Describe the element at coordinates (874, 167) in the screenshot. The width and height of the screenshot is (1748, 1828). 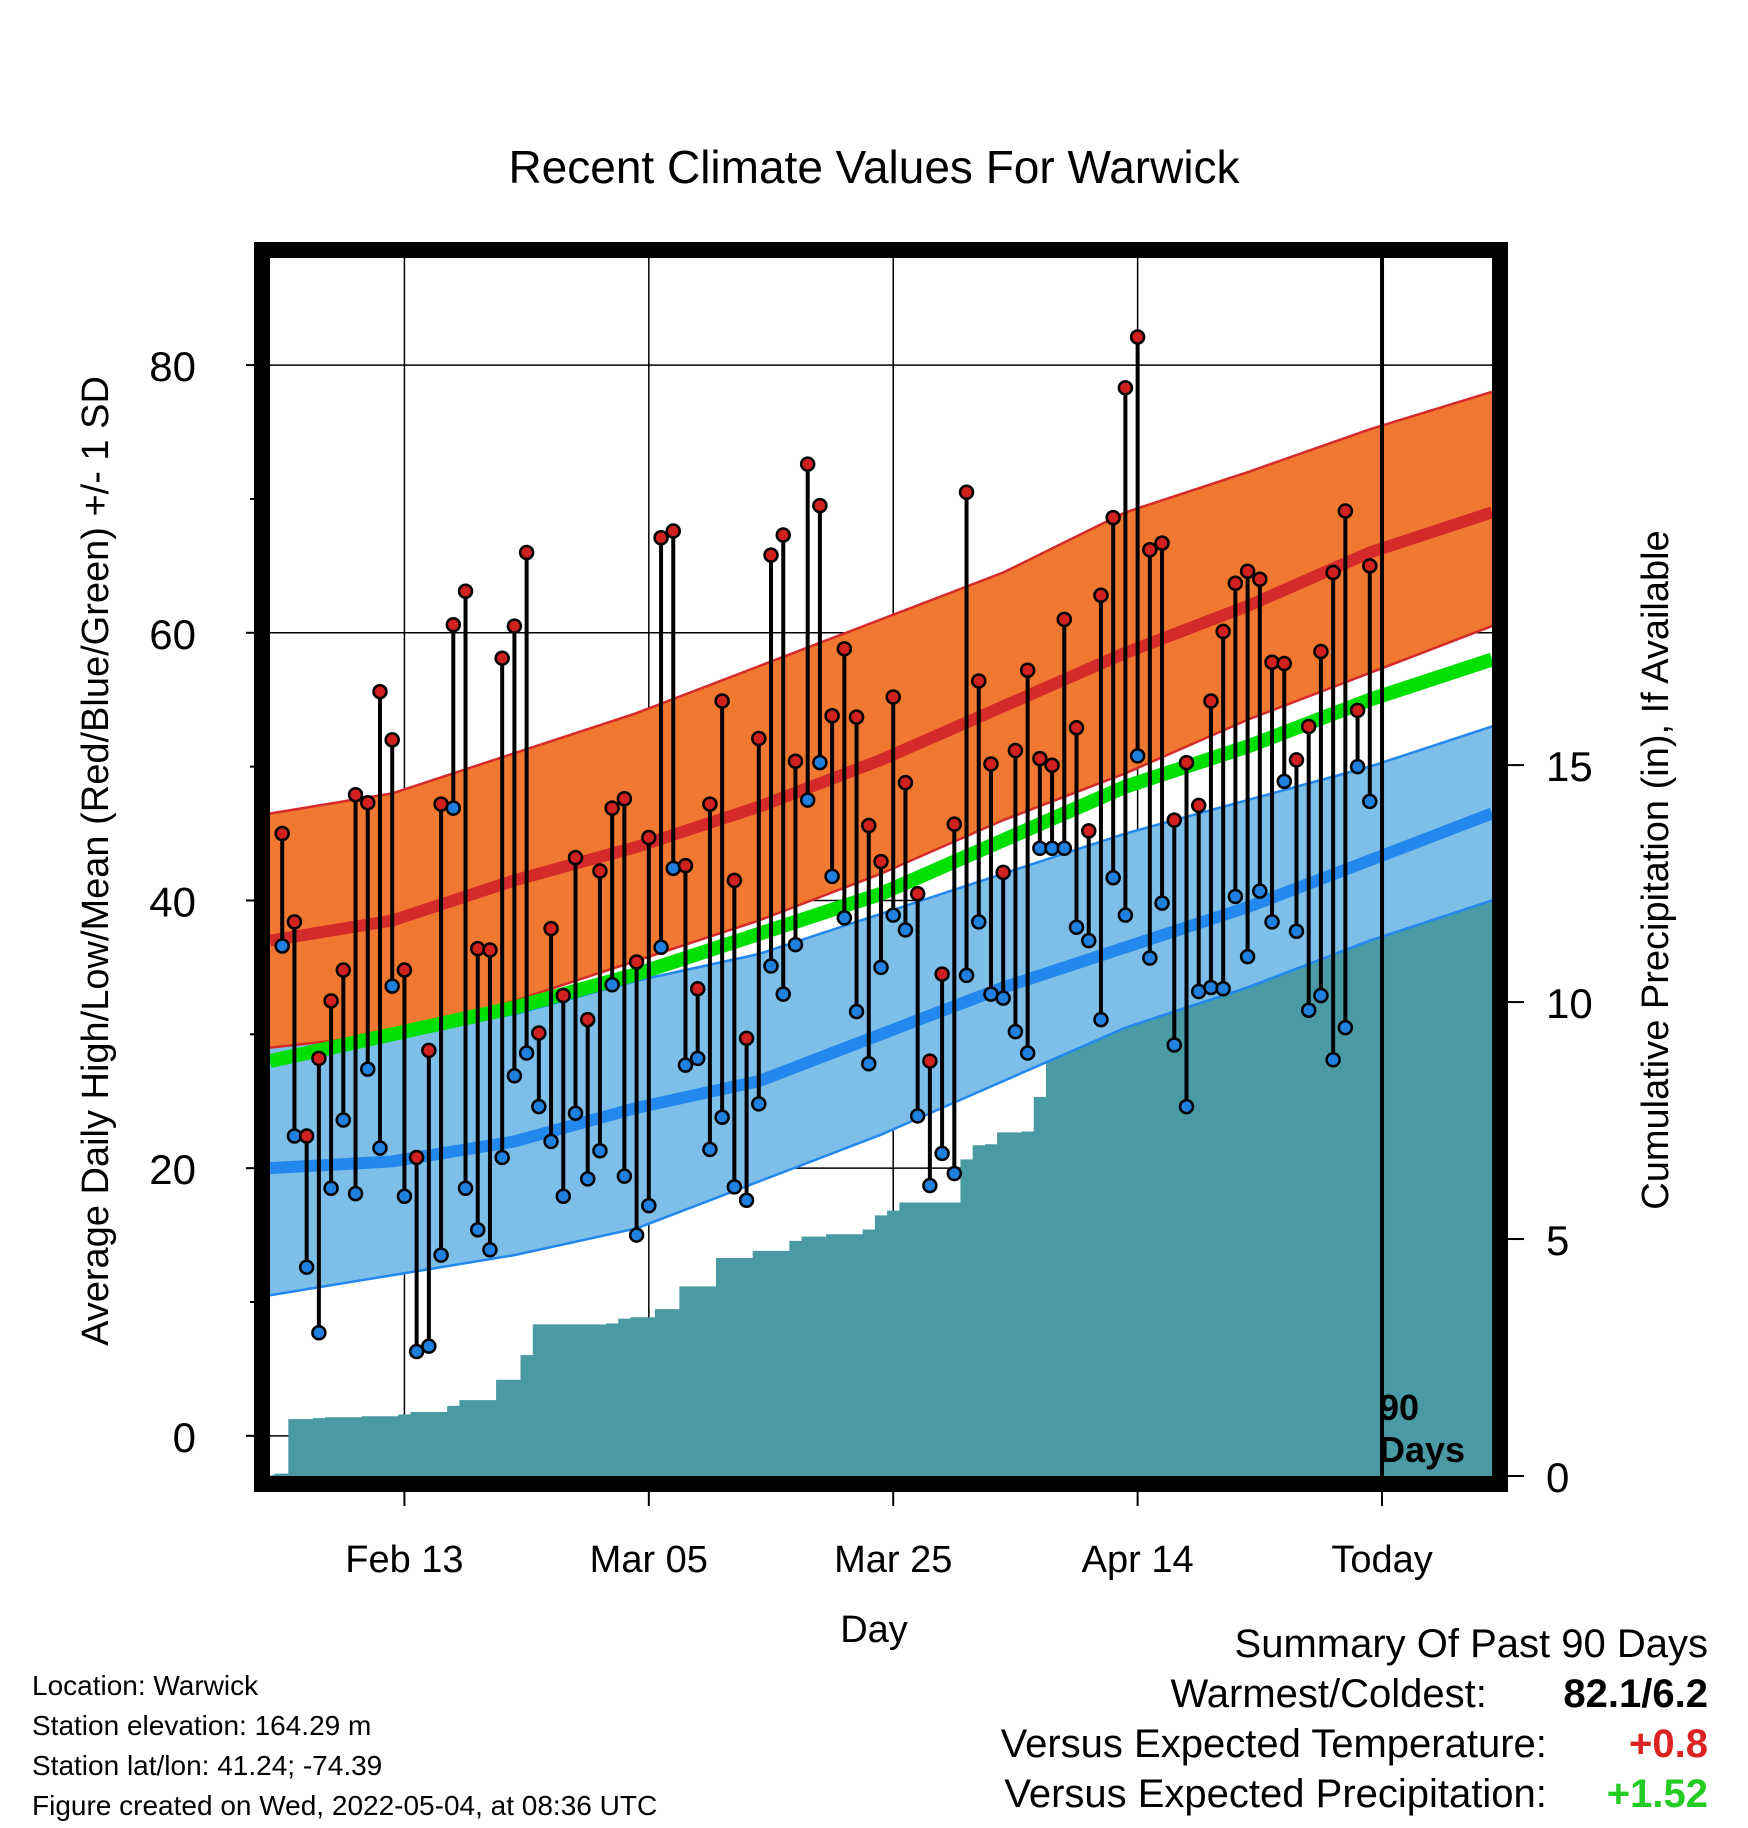
I see `chart-title: Recent Climate Values For Warwick` at that location.